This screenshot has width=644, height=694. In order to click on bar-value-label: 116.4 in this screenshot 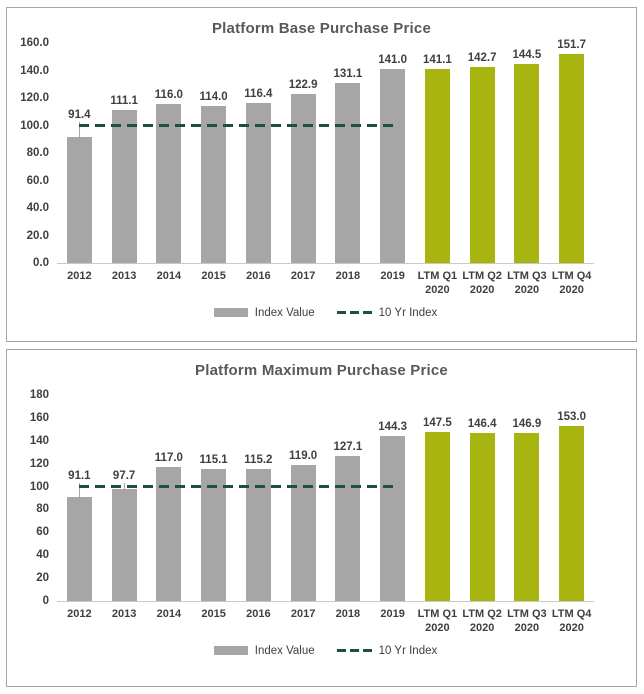, I will do `click(258, 93)`.